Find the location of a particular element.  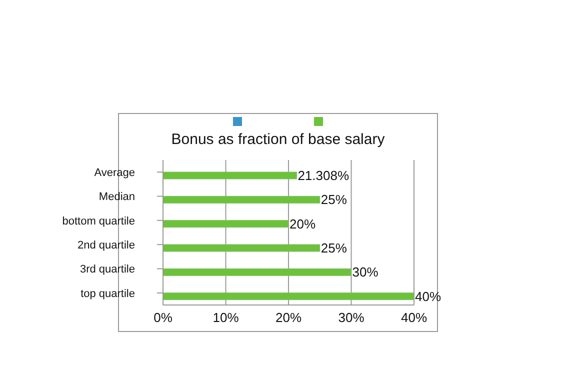

x-tick-label: 10% is located at coordinates (226, 318).